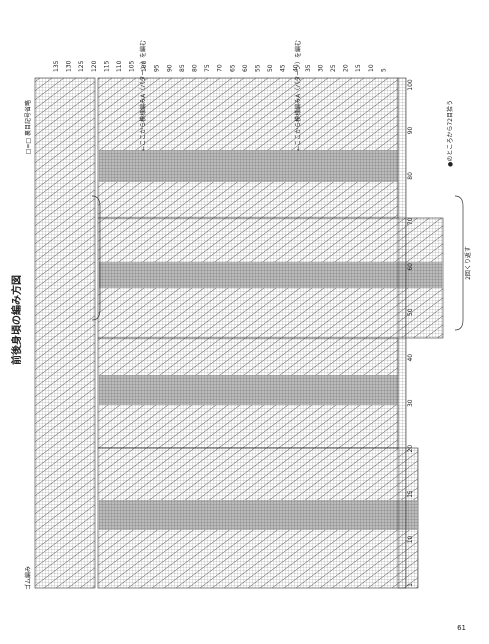 This screenshot has width=489, height=644. I want to click on row-number: 15, so click(358, 68).